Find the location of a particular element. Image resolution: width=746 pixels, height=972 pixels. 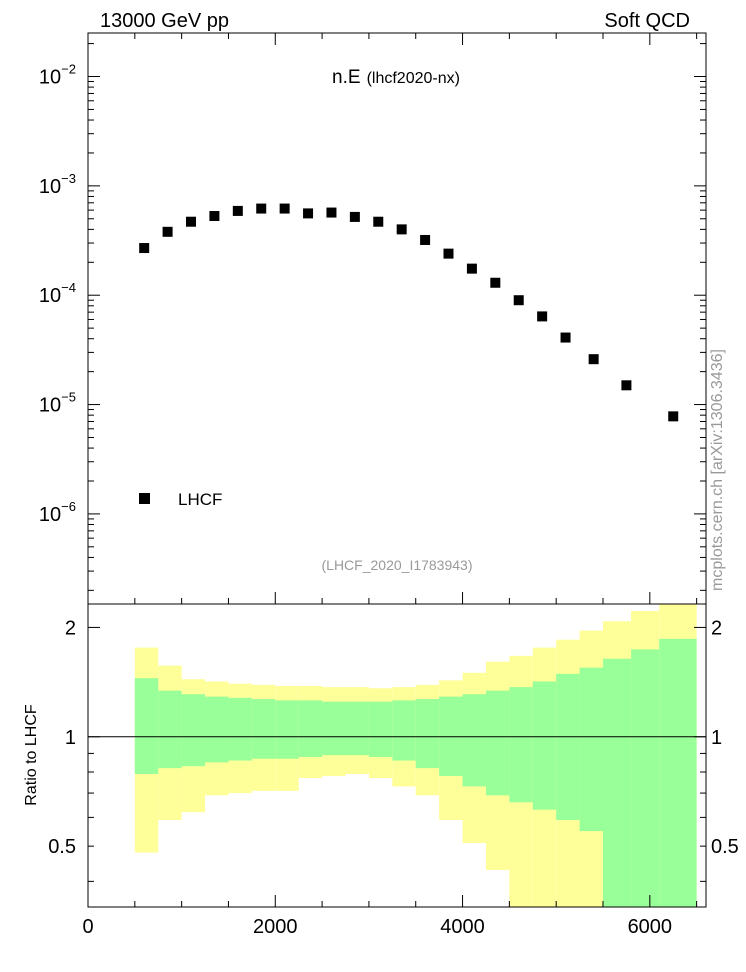

x-tick-label: 4000 is located at coordinates (462, 927).